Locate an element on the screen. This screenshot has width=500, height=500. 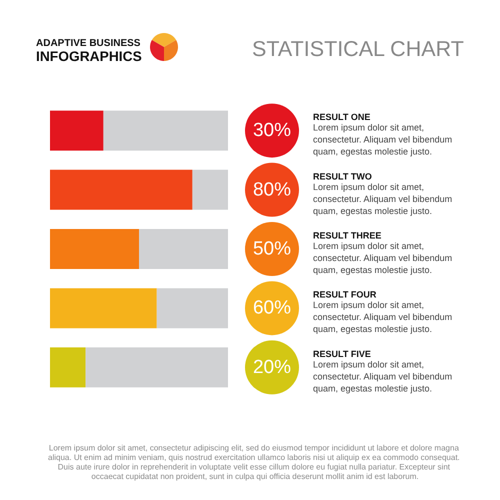
text: Lorem ipsum dolor sit amet, consectetur adipiscing elit, sed do eiusmod tempor incididunt ut labore et dolore magna aliqua. Ut enim ad minim veniam, quis nostrud exercitation ullamco laboris nisi ut aliquip ex ea commodo consequat. Duis aute irure dolor in reprehenderit in voluptate velit esse cillum dolore eu fugiat nulla pariatur. Excepteur sint occaecat cupidatat non proident, sunt in culpa qui officia deserunt mollit anim id est laborum. is located at coordinates (255, 462).